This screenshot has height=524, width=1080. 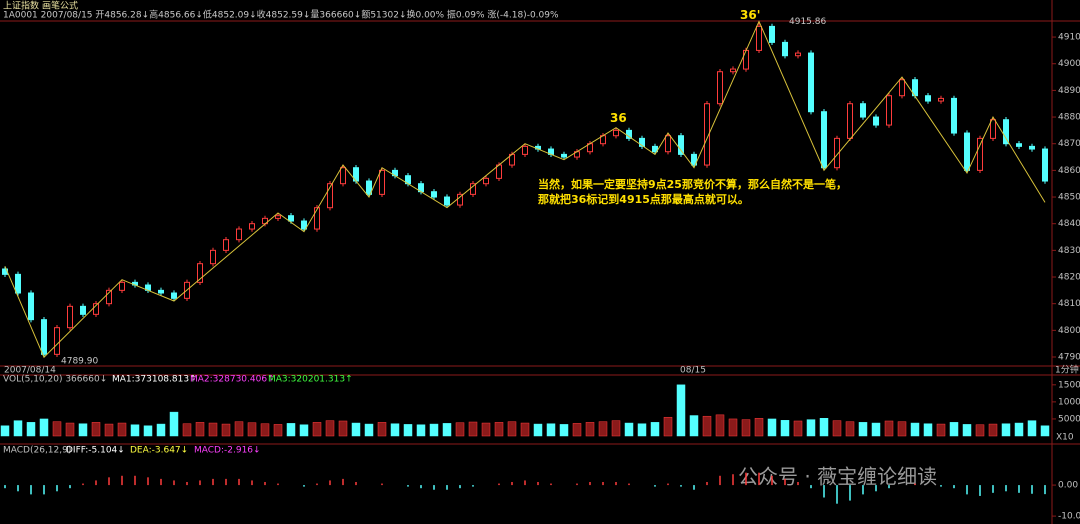 I want to click on y-tick-label: 4900, so click(x=1069, y=64).